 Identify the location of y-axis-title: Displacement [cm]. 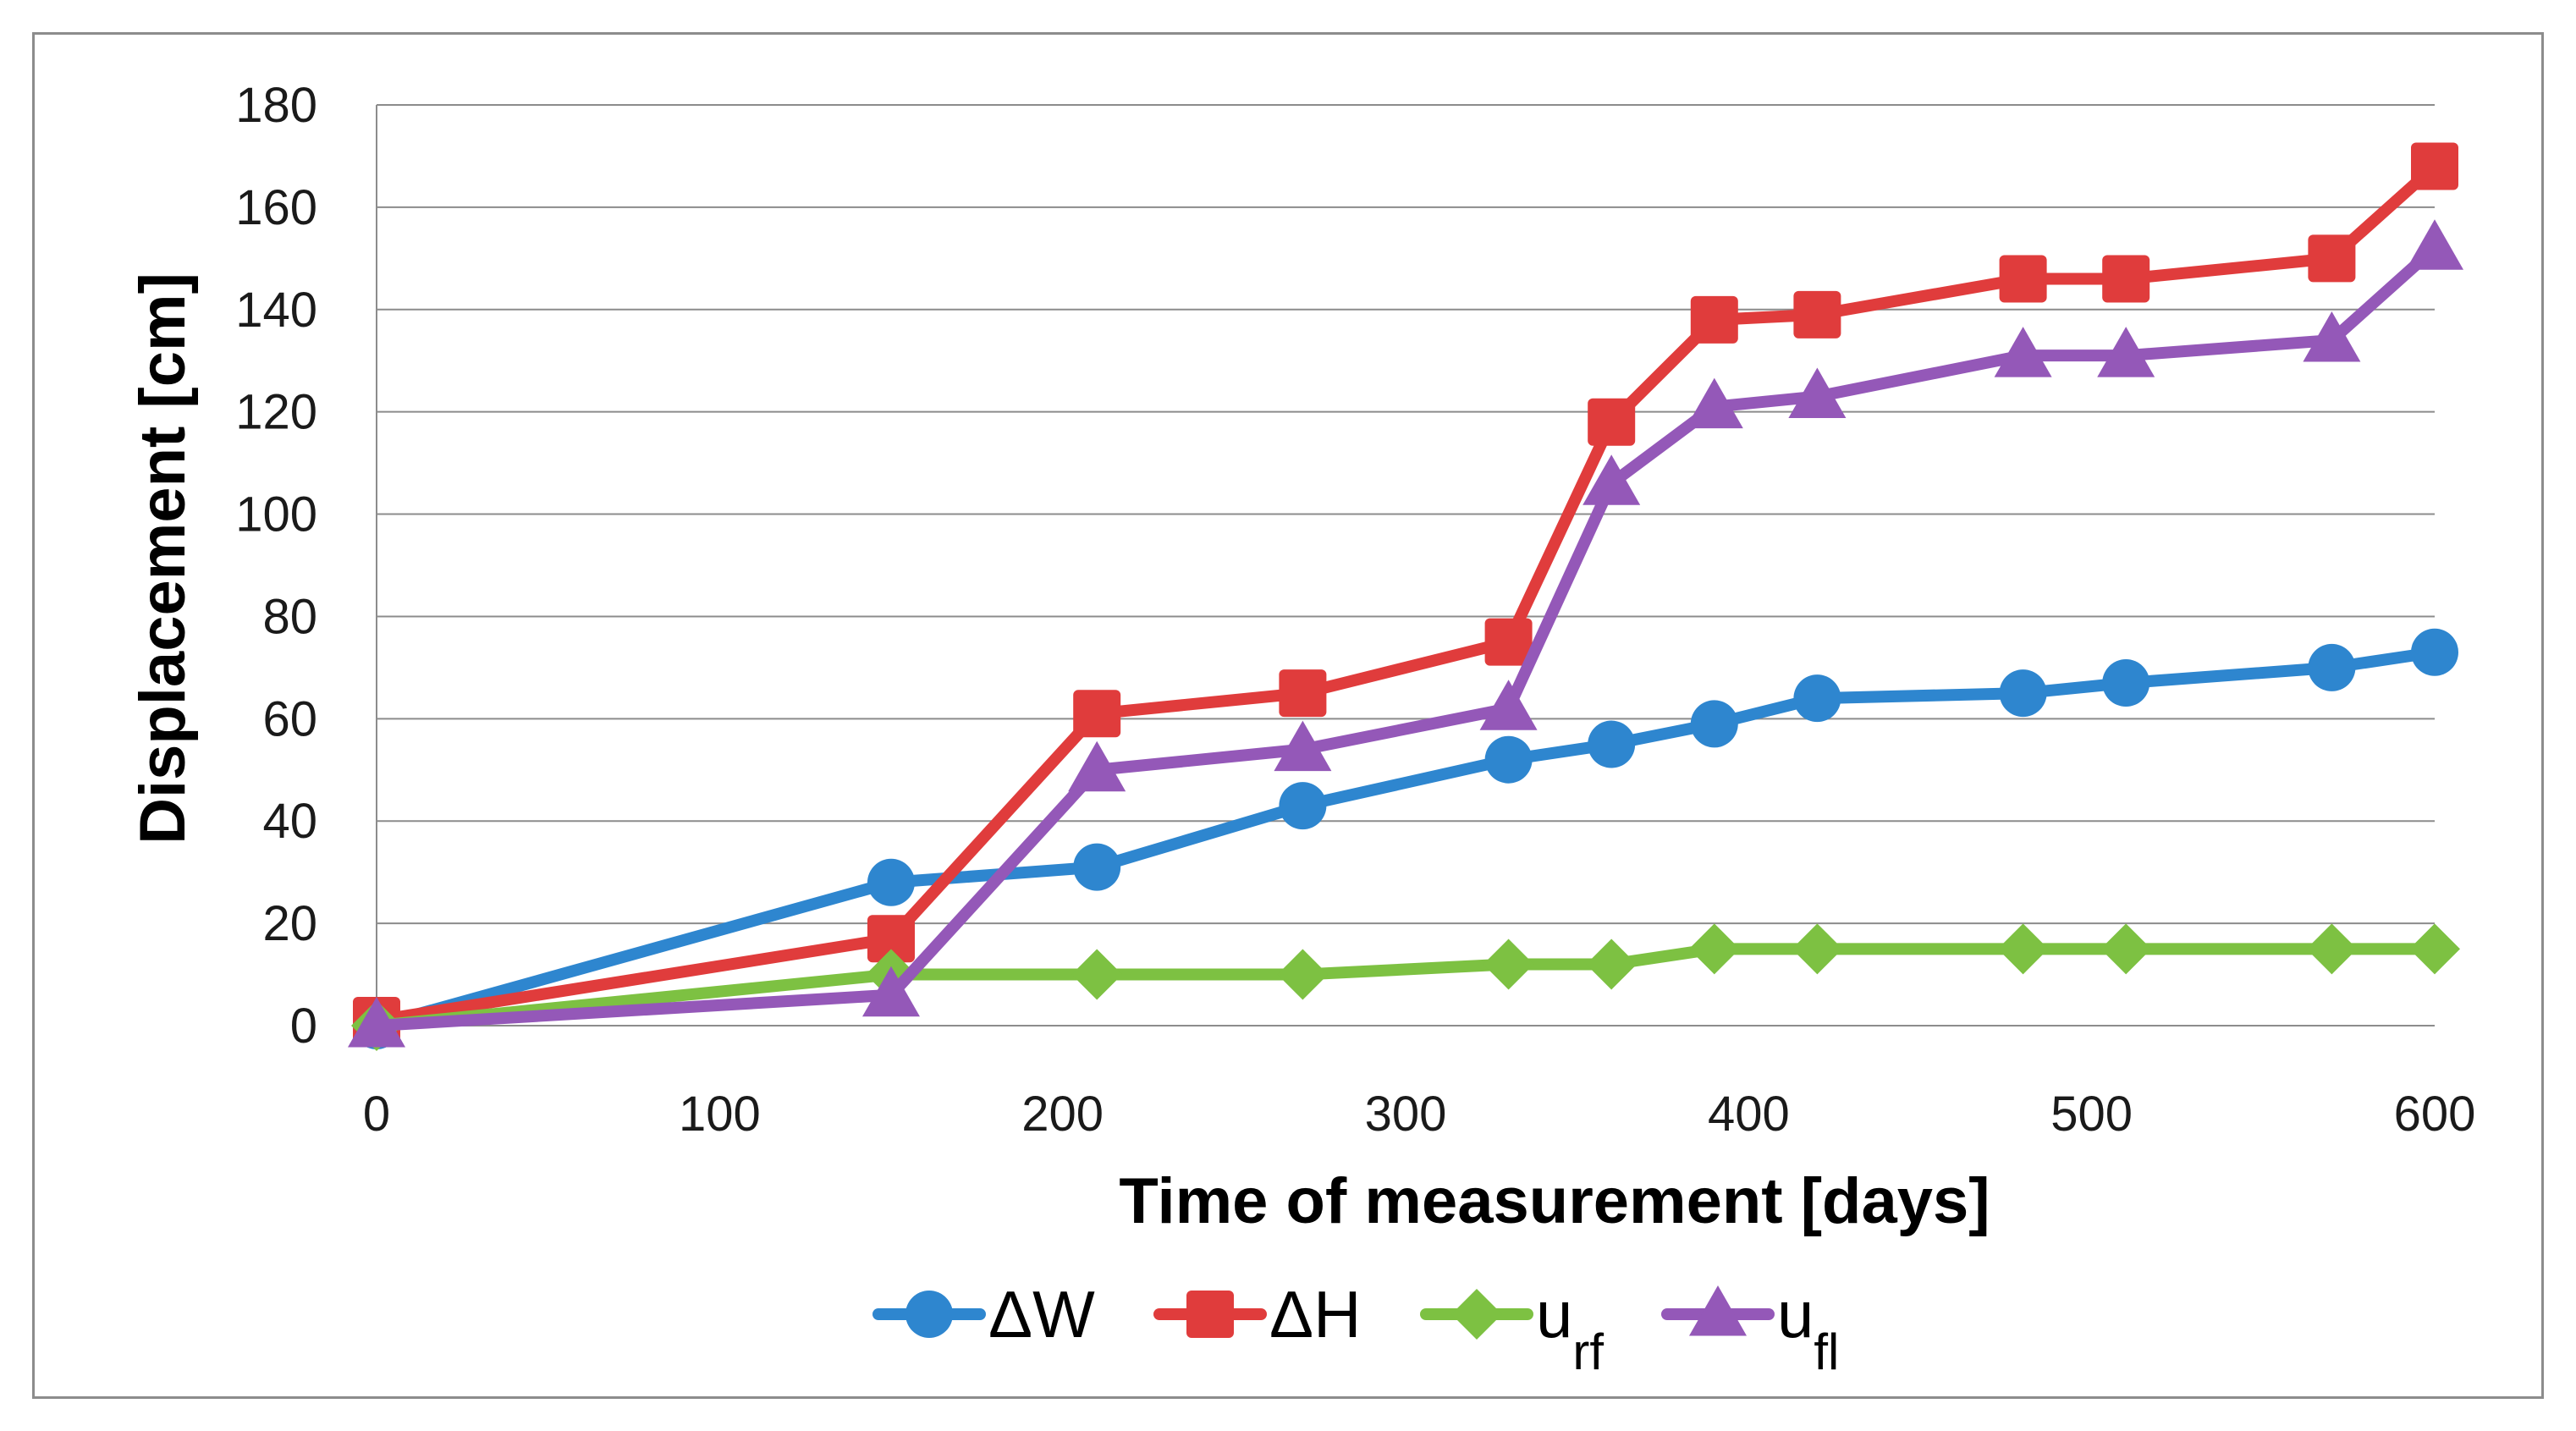
(163, 558).